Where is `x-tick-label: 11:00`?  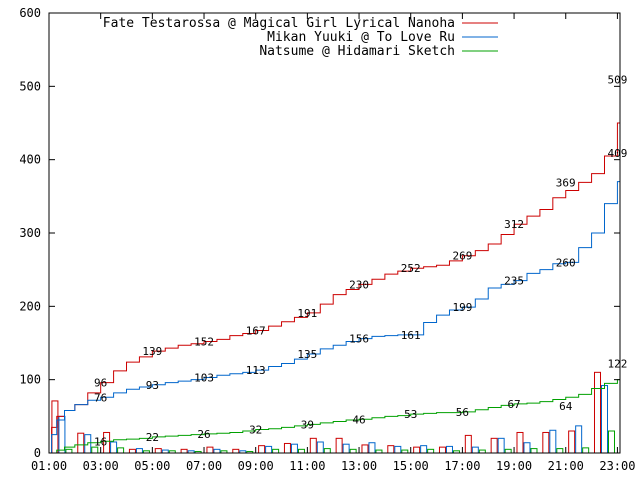
x-tick-label: 11:00 is located at coordinates (307, 466).